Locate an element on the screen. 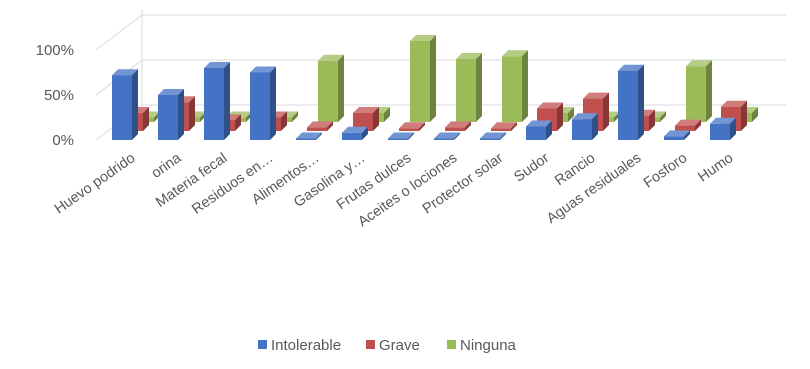 This screenshot has height=369, width=810. category-label: Huevo podrido is located at coordinates (95, 183).